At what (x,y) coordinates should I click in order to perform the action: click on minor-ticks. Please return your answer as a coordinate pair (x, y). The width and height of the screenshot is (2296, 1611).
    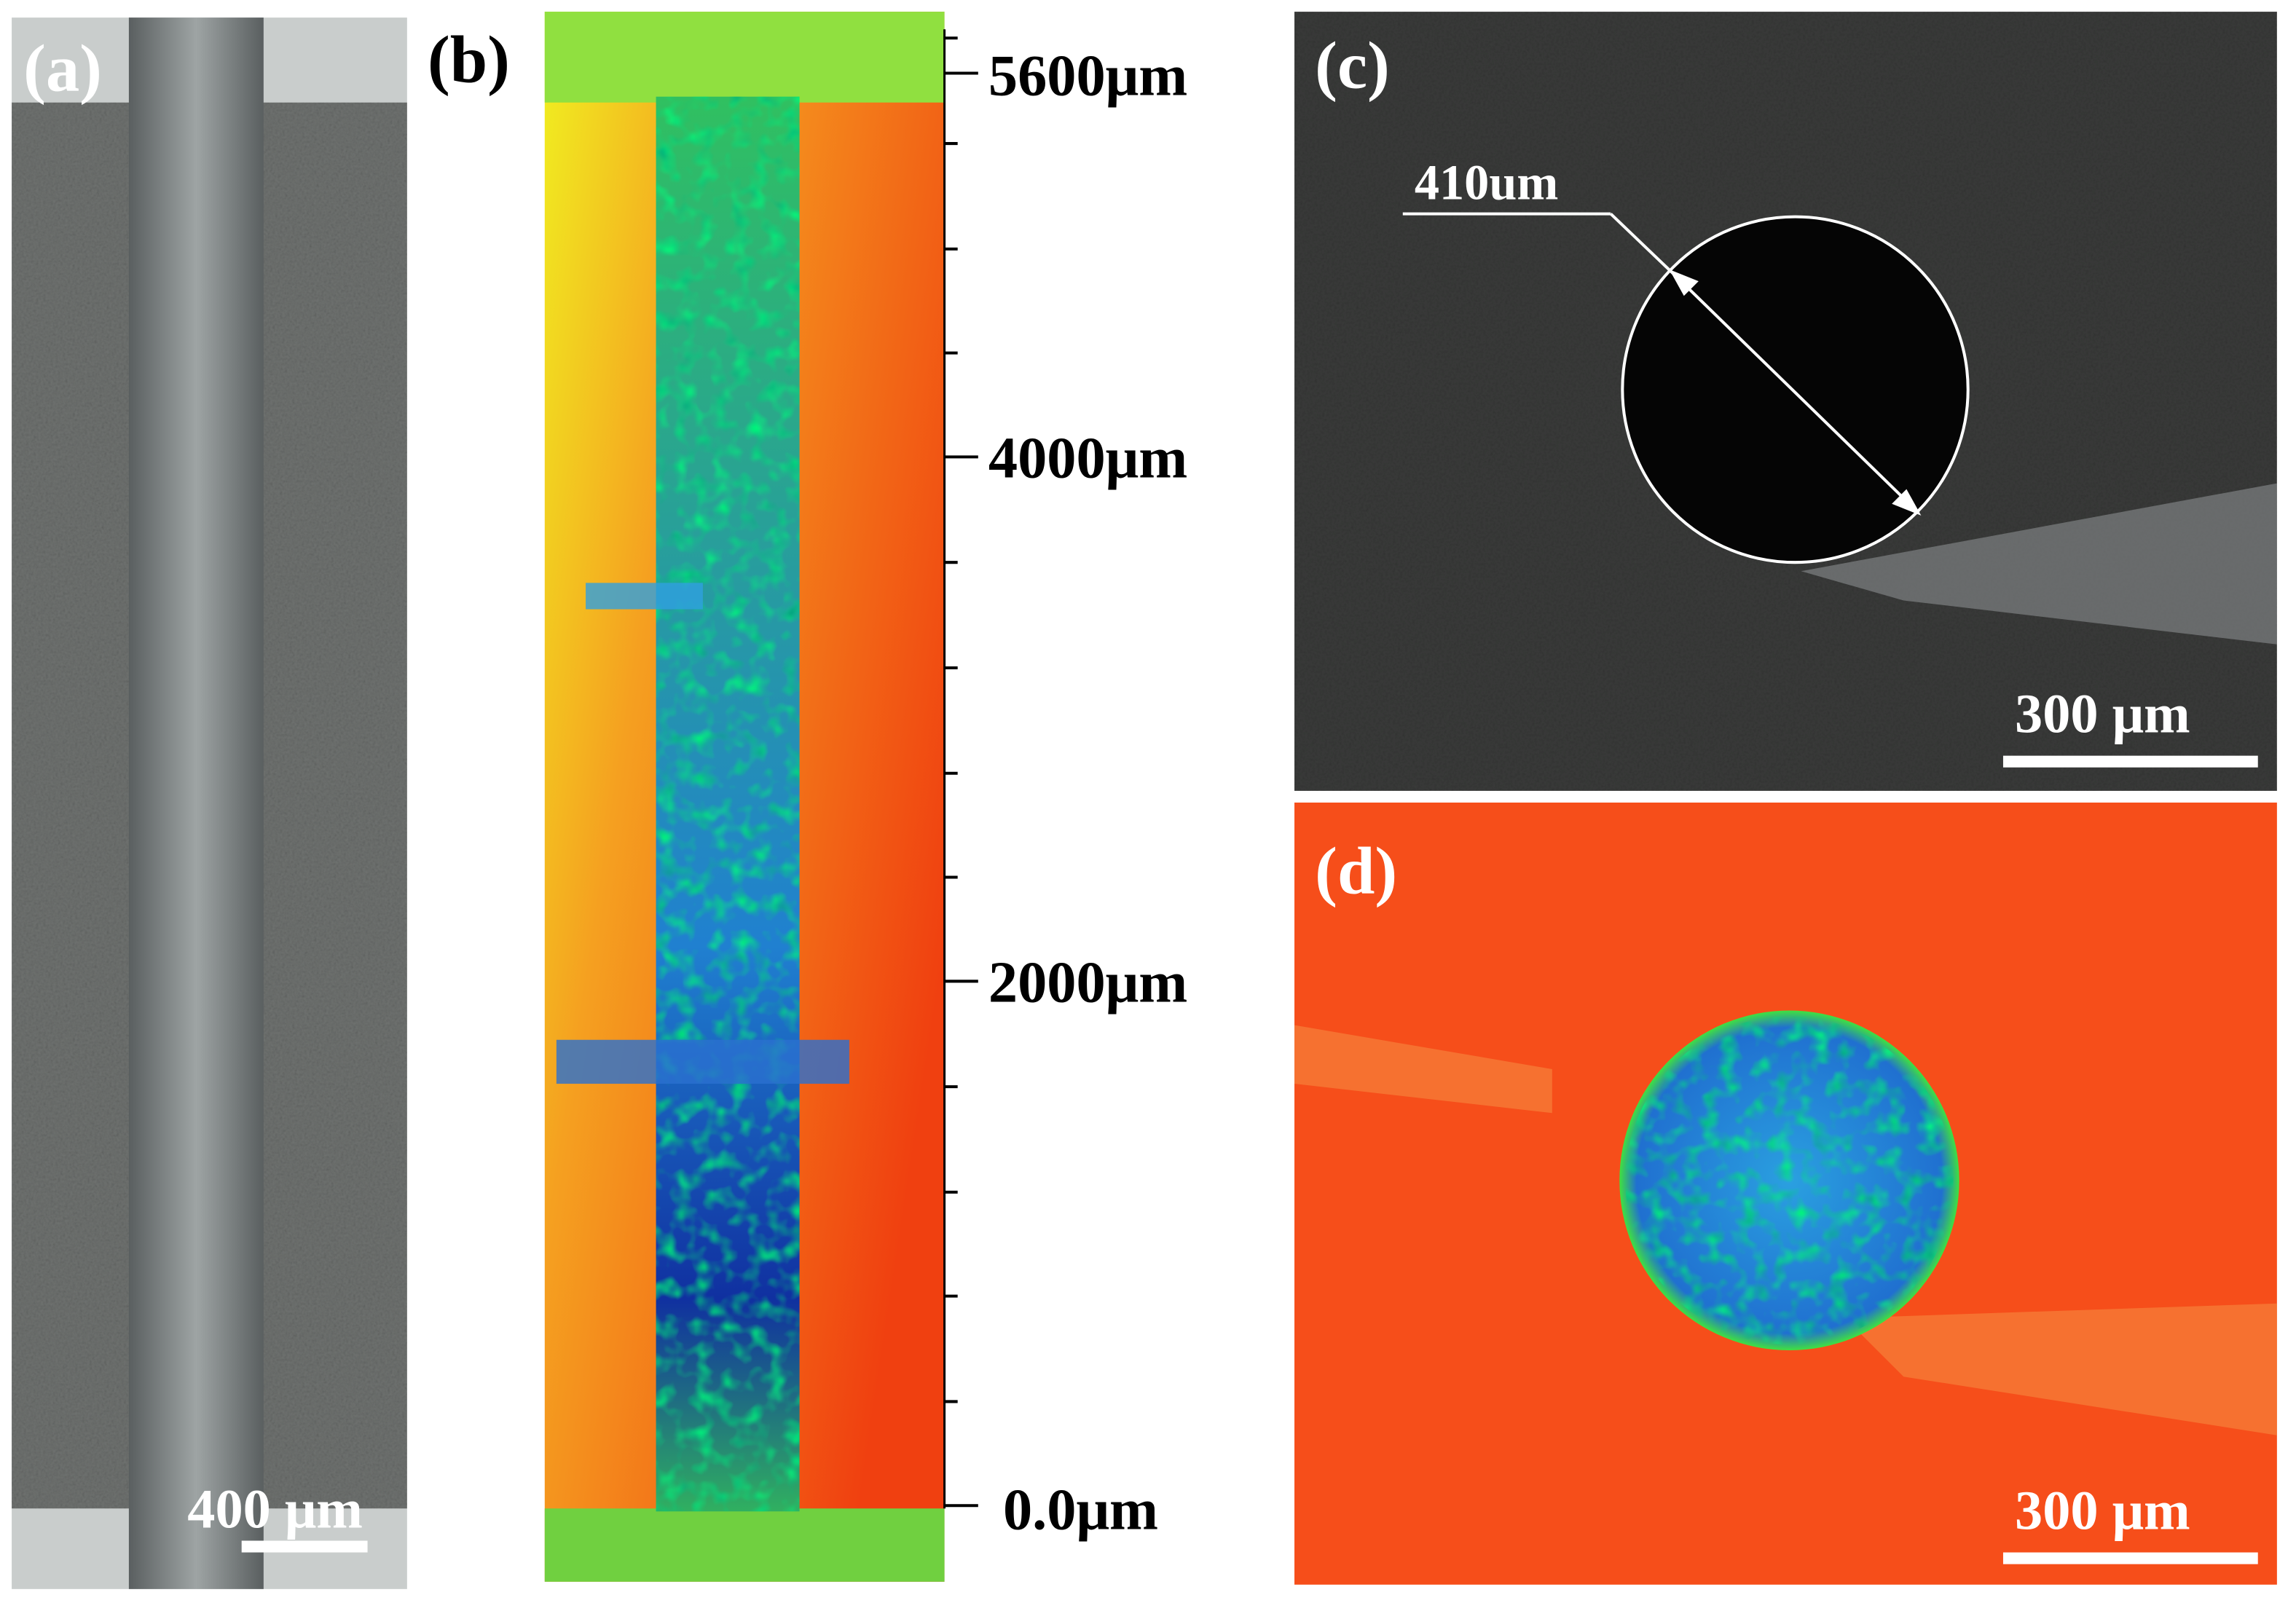
    Looking at the image, I should click on (961, 772).